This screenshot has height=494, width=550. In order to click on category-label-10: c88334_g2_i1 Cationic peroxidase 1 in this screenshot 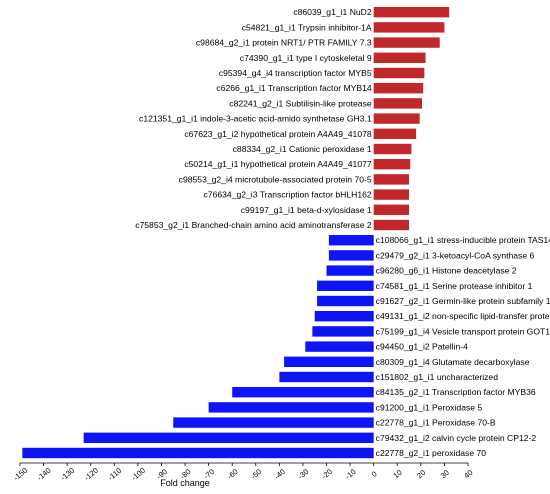, I will do `click(302, 149)`.